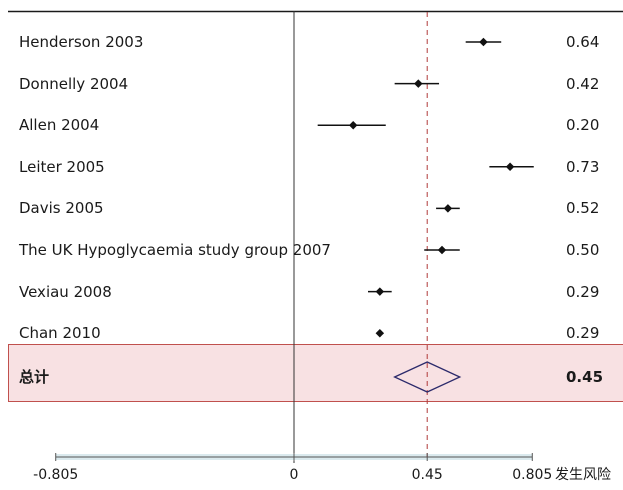 Image resolution: width=623 pixels, height=490 pixels. Describe the element at coordinates (427, 377) in the screenshot. I see `total-diamond` at that location.